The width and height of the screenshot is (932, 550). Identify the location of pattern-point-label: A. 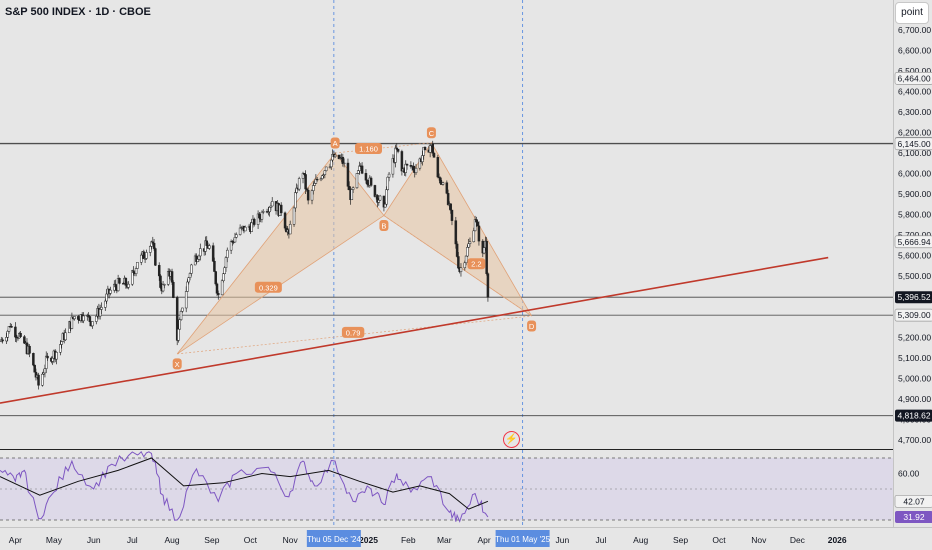
(335, 143).